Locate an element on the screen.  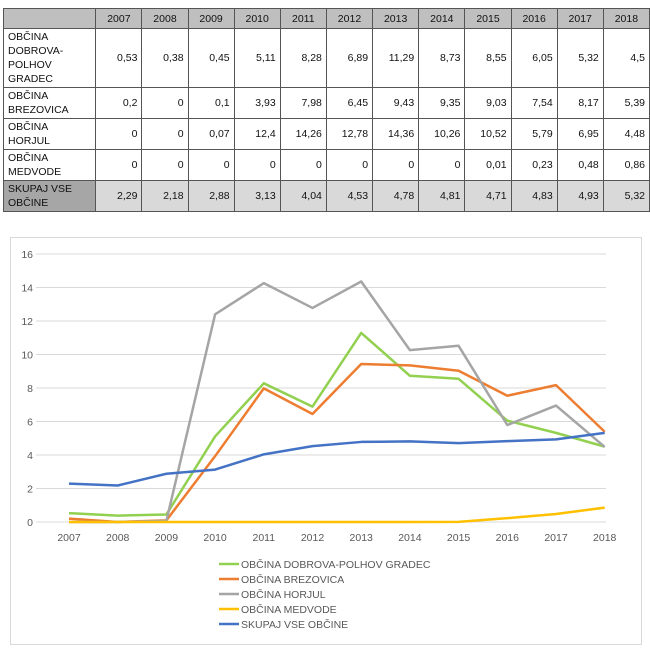
value-cell: 6,89 is located at coordinates (349, 58).